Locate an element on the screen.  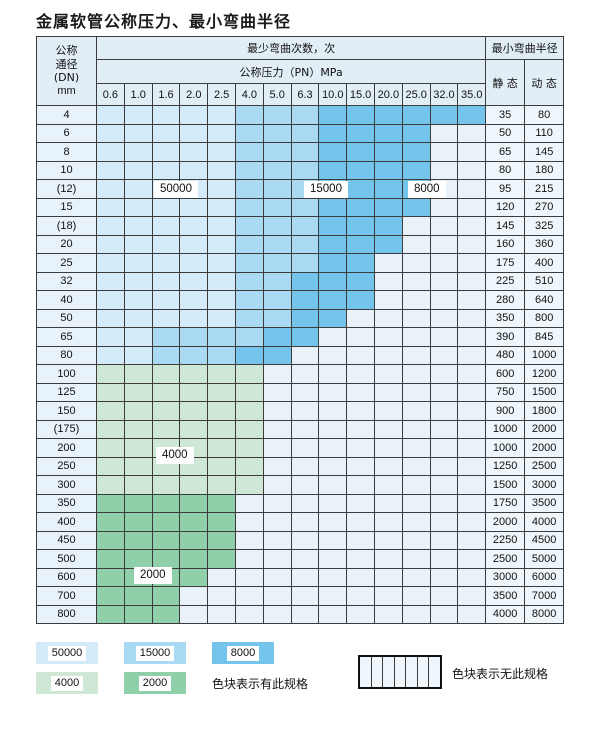
dn-value-cell: 350 is located at coordinates (66, 503).